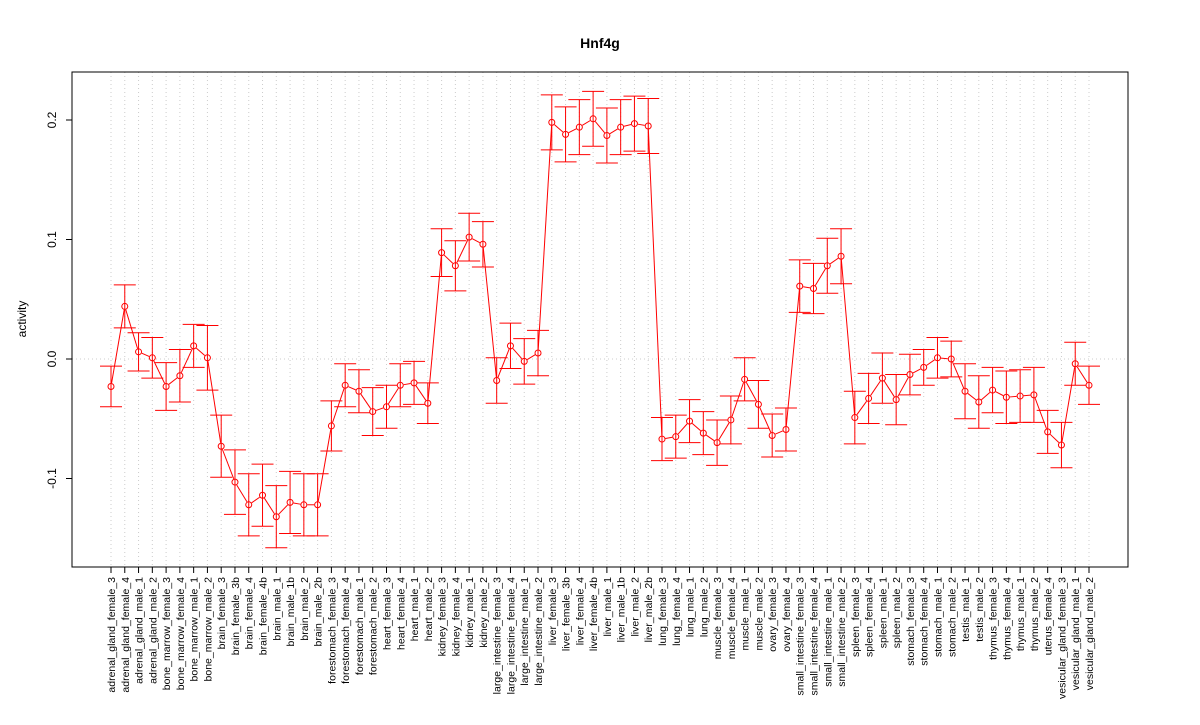  I want to click on x-tick-label: vesicular_gland_female_3, so click(1062, 638).